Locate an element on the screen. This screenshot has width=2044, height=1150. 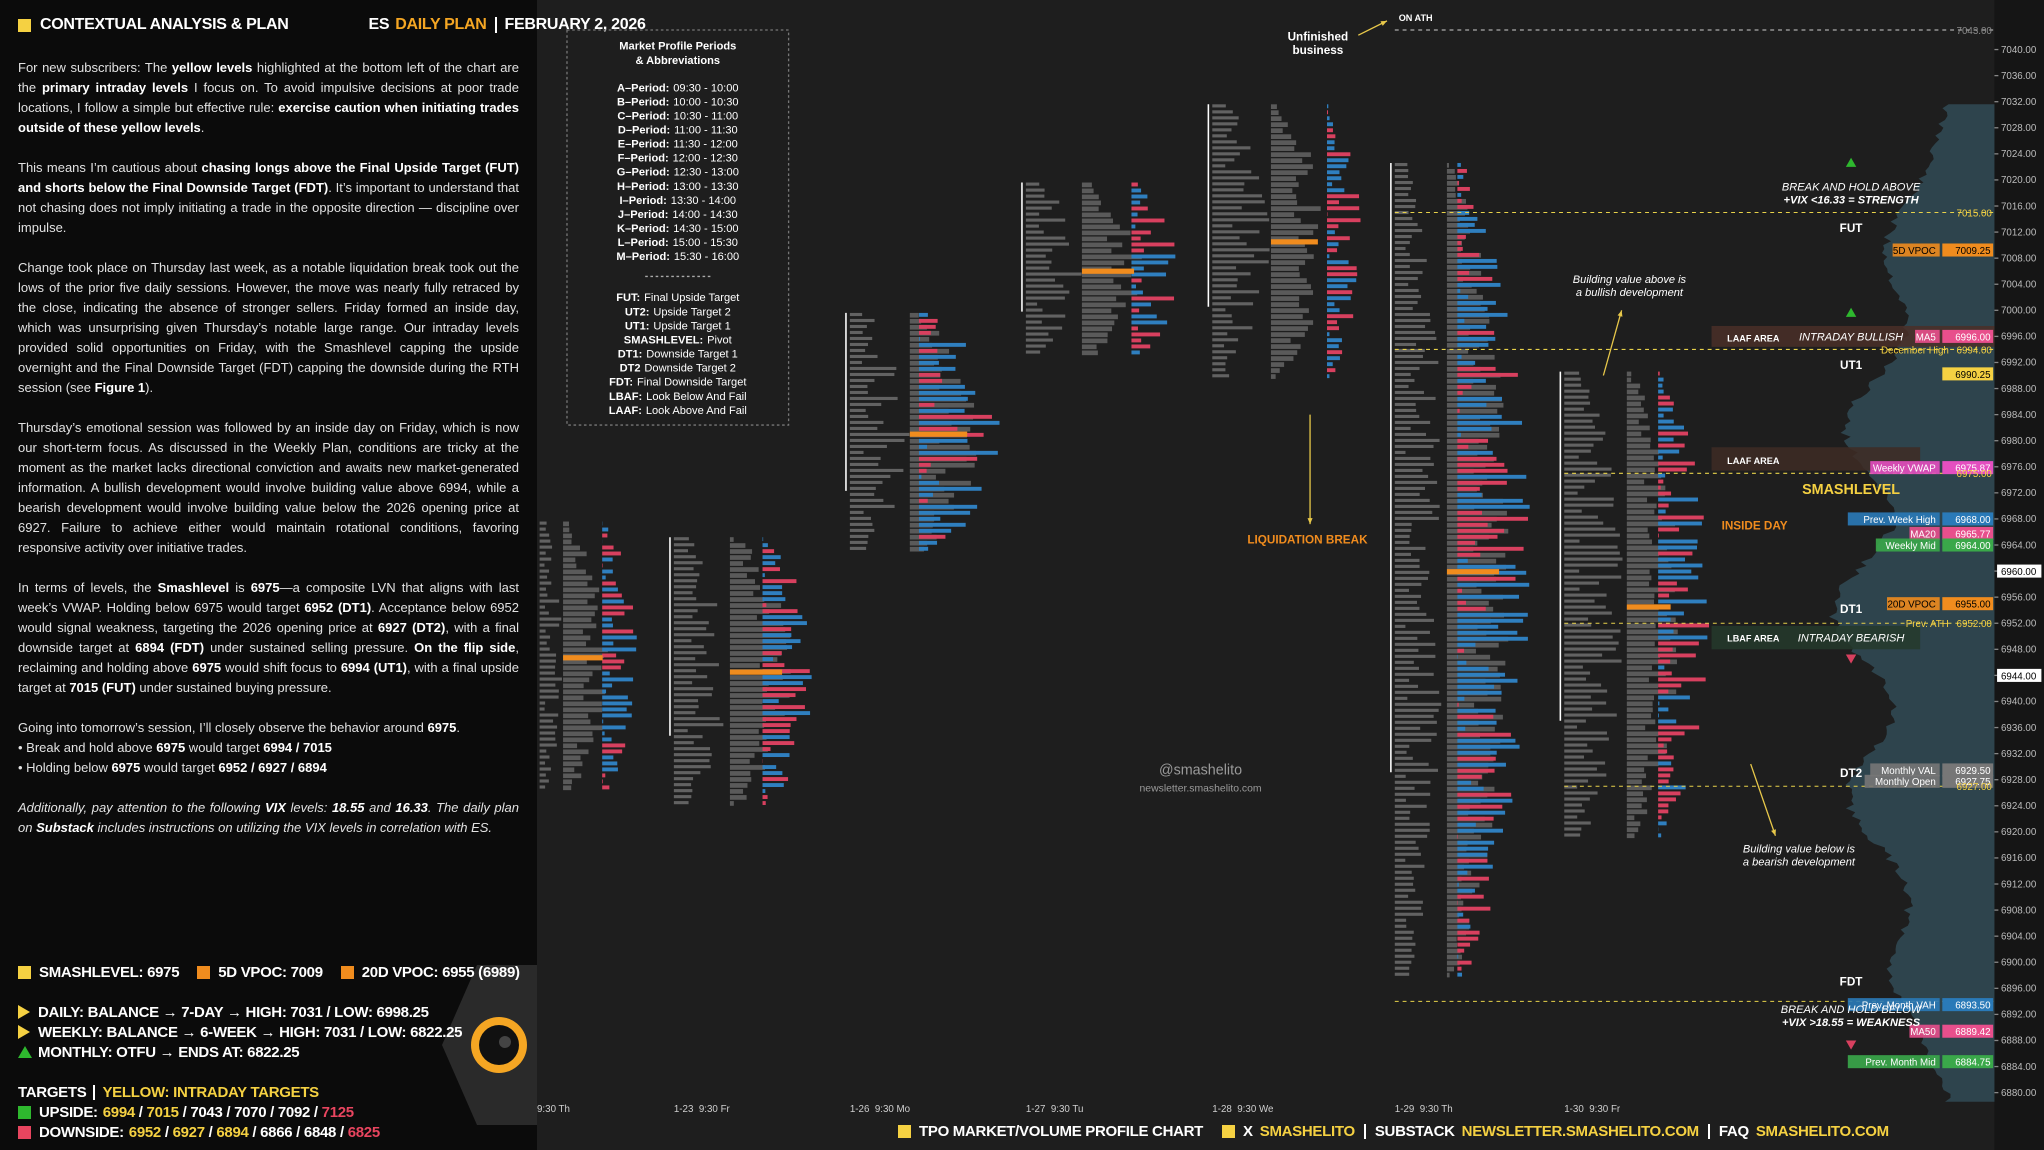
legend-text: Upside Target 2 is located at coordinates (691, 312).